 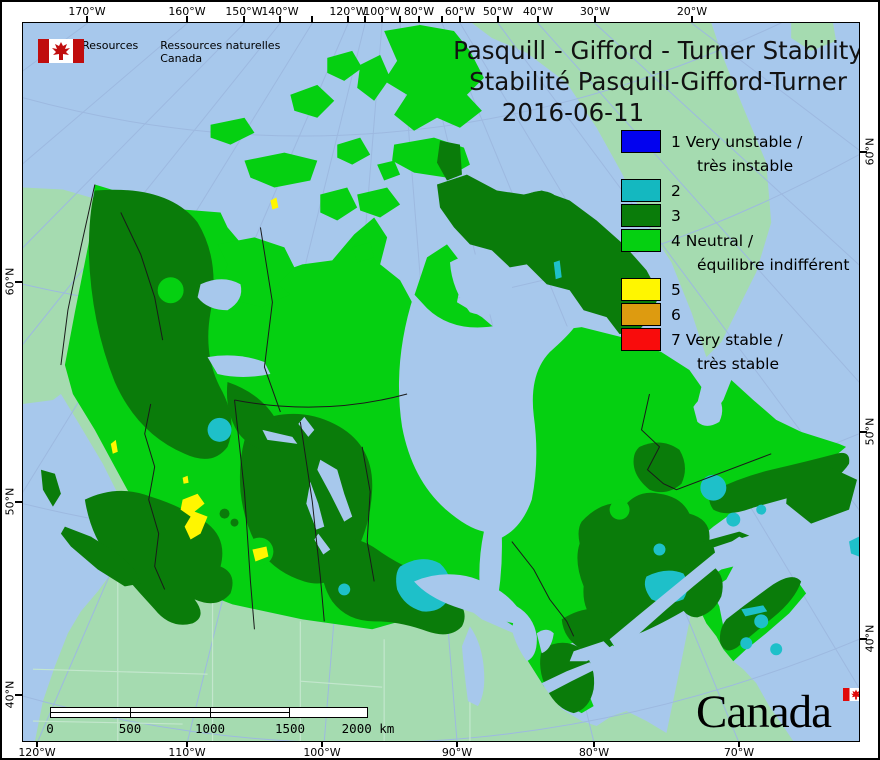 What do you see at coordinates (460, 11) in the screenshot?
I see `longitude-label: 60°W` at bounding box center [460, 11].